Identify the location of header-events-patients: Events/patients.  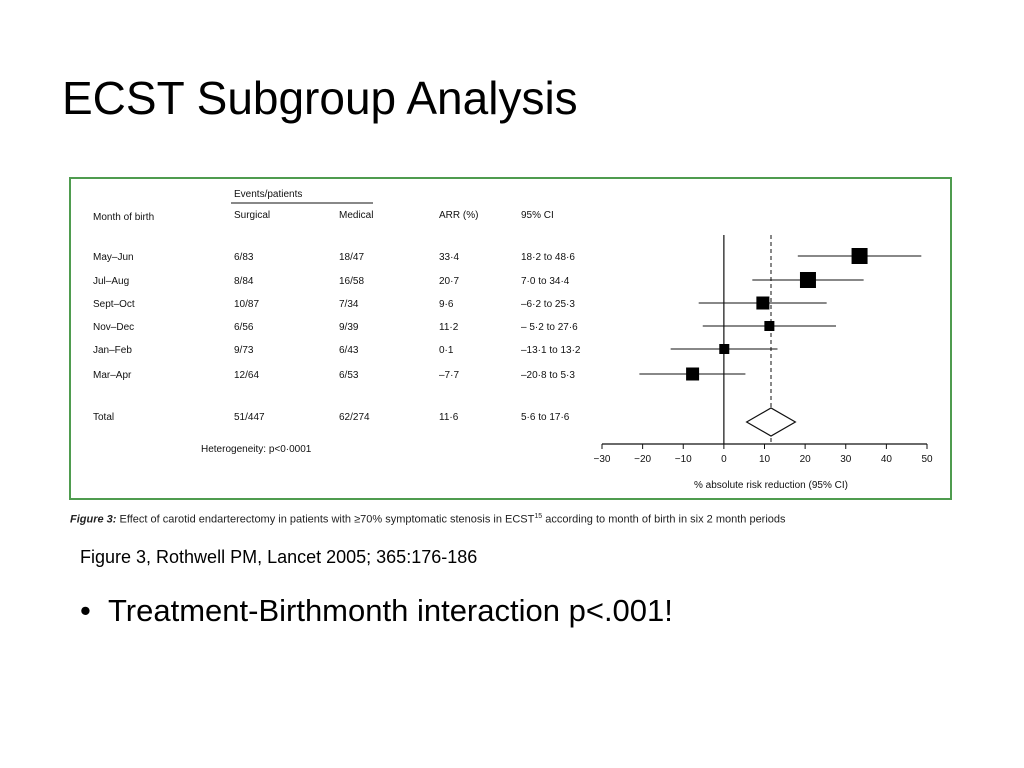
(268, 194).